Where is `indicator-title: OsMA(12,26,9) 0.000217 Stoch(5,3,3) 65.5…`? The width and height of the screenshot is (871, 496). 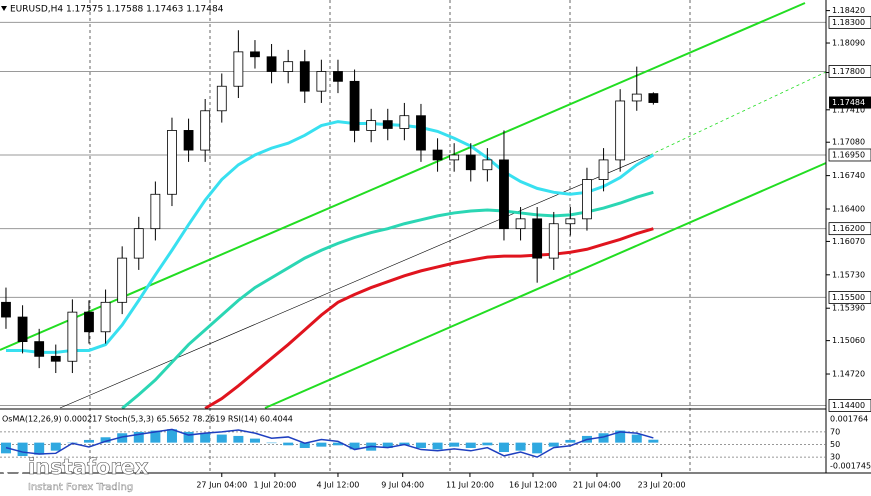
indicator-title: OsMA(12,26,9) 0.000217 Stoch(5,3,3) 65.5… is located at coordinates (147, 419).